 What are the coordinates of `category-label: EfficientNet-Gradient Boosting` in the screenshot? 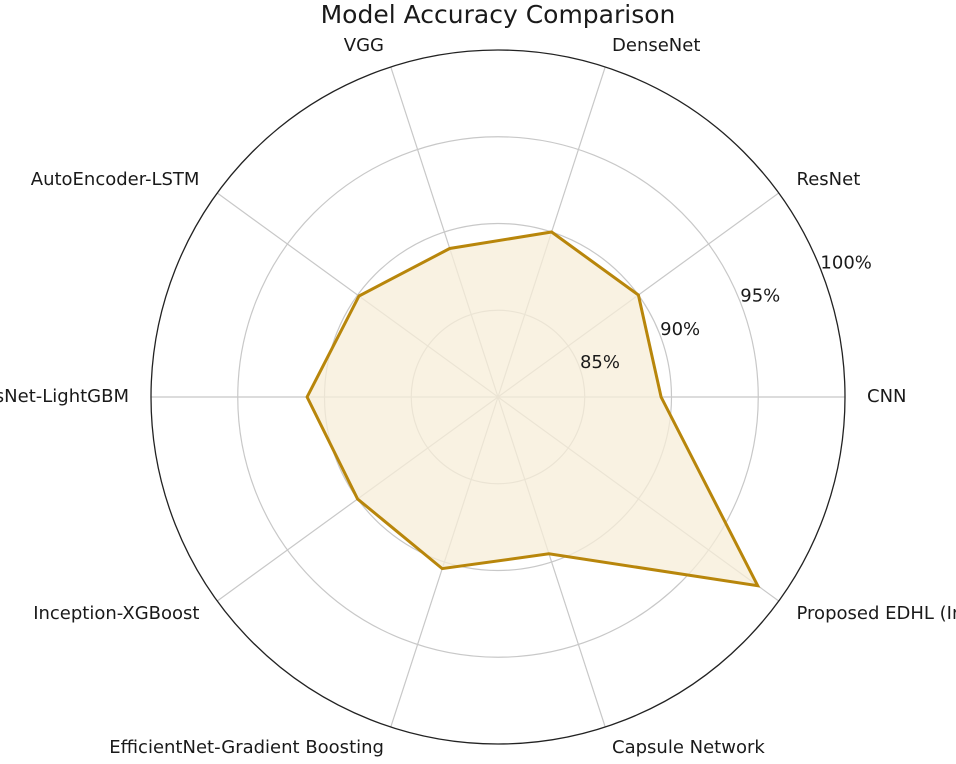 It's located at (246, 747).